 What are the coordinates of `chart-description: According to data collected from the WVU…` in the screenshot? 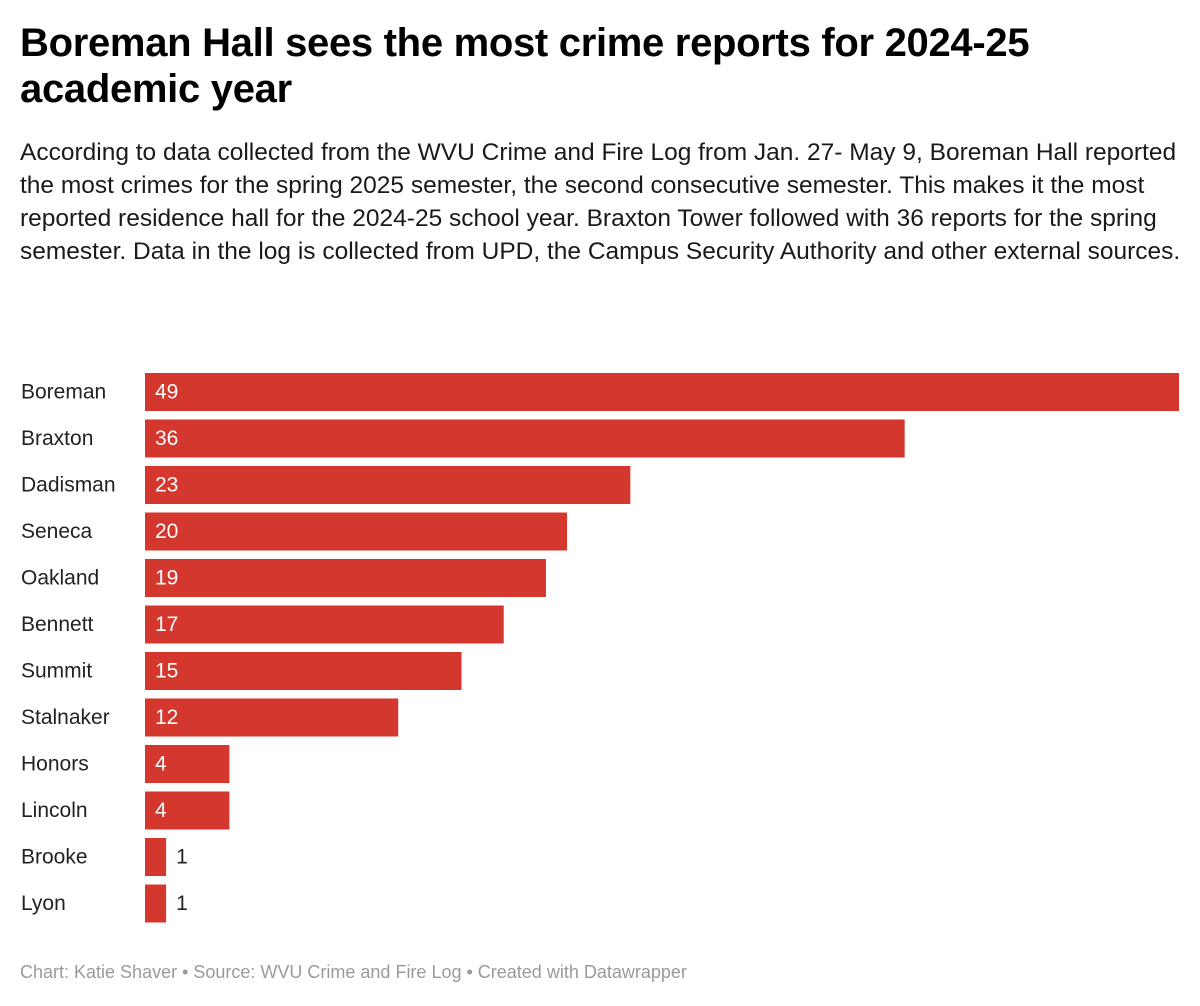 It's located at (600, 202).